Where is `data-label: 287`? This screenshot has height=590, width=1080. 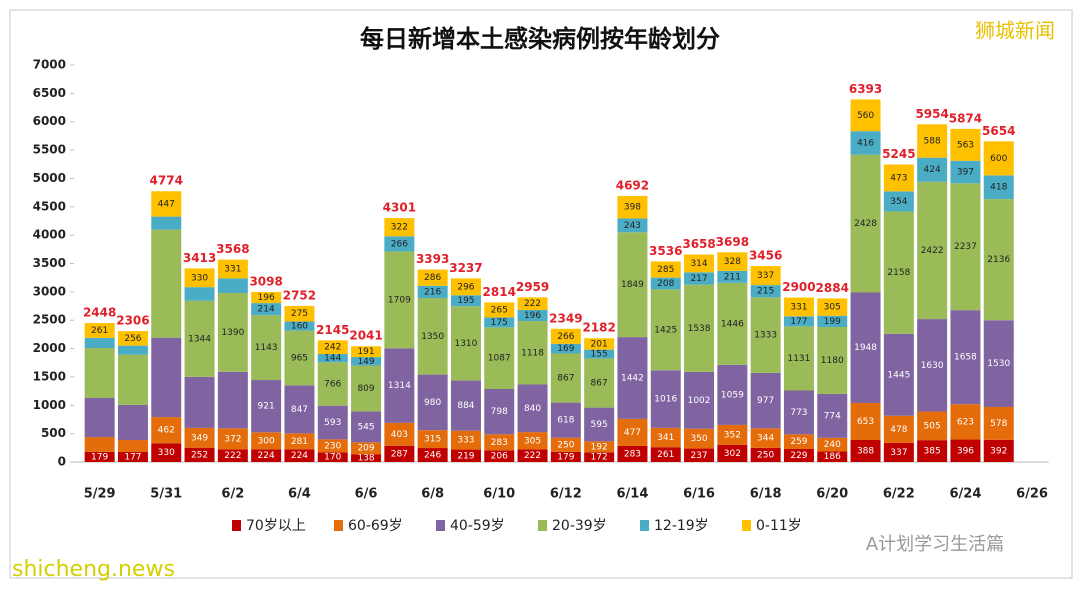 data-label: 287 is located at coordinates (399, 454).